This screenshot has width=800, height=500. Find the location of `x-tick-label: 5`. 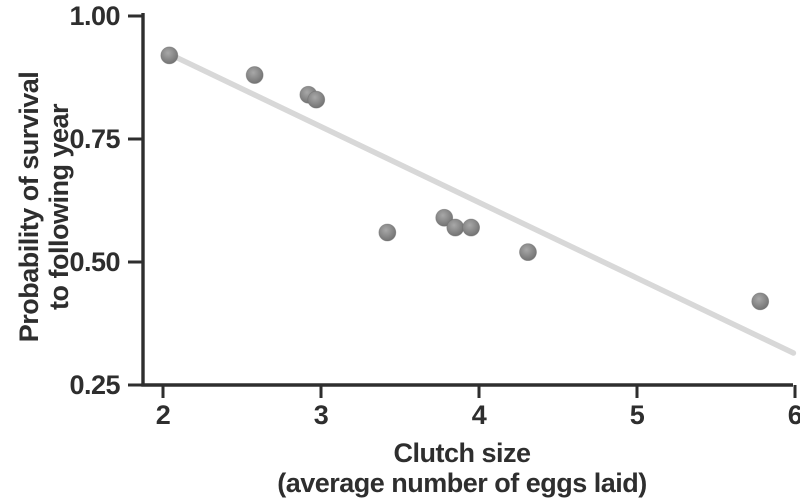

x-tick-label: 5 is located at coordinates (637, 415).